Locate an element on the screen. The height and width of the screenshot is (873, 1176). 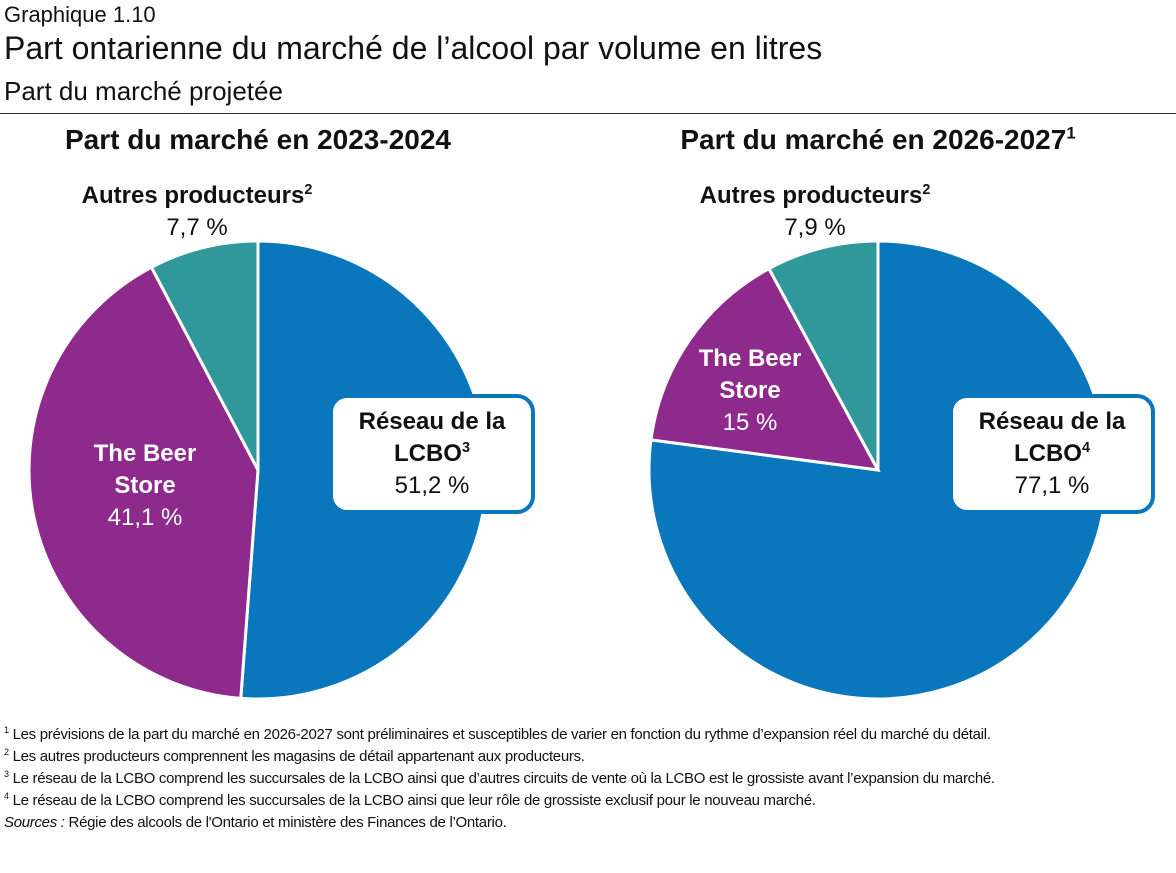
pie-title: Part du marché en 2026-20271 is located at coordinates (877, 140).